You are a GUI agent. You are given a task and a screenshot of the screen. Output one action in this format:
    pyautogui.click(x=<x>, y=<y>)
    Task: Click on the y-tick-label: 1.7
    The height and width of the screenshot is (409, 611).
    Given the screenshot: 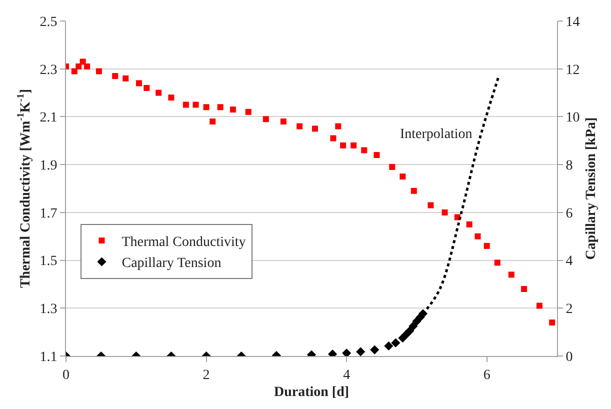 What is the action you would take?
    pyautogui.click(x=49, y=214)
    